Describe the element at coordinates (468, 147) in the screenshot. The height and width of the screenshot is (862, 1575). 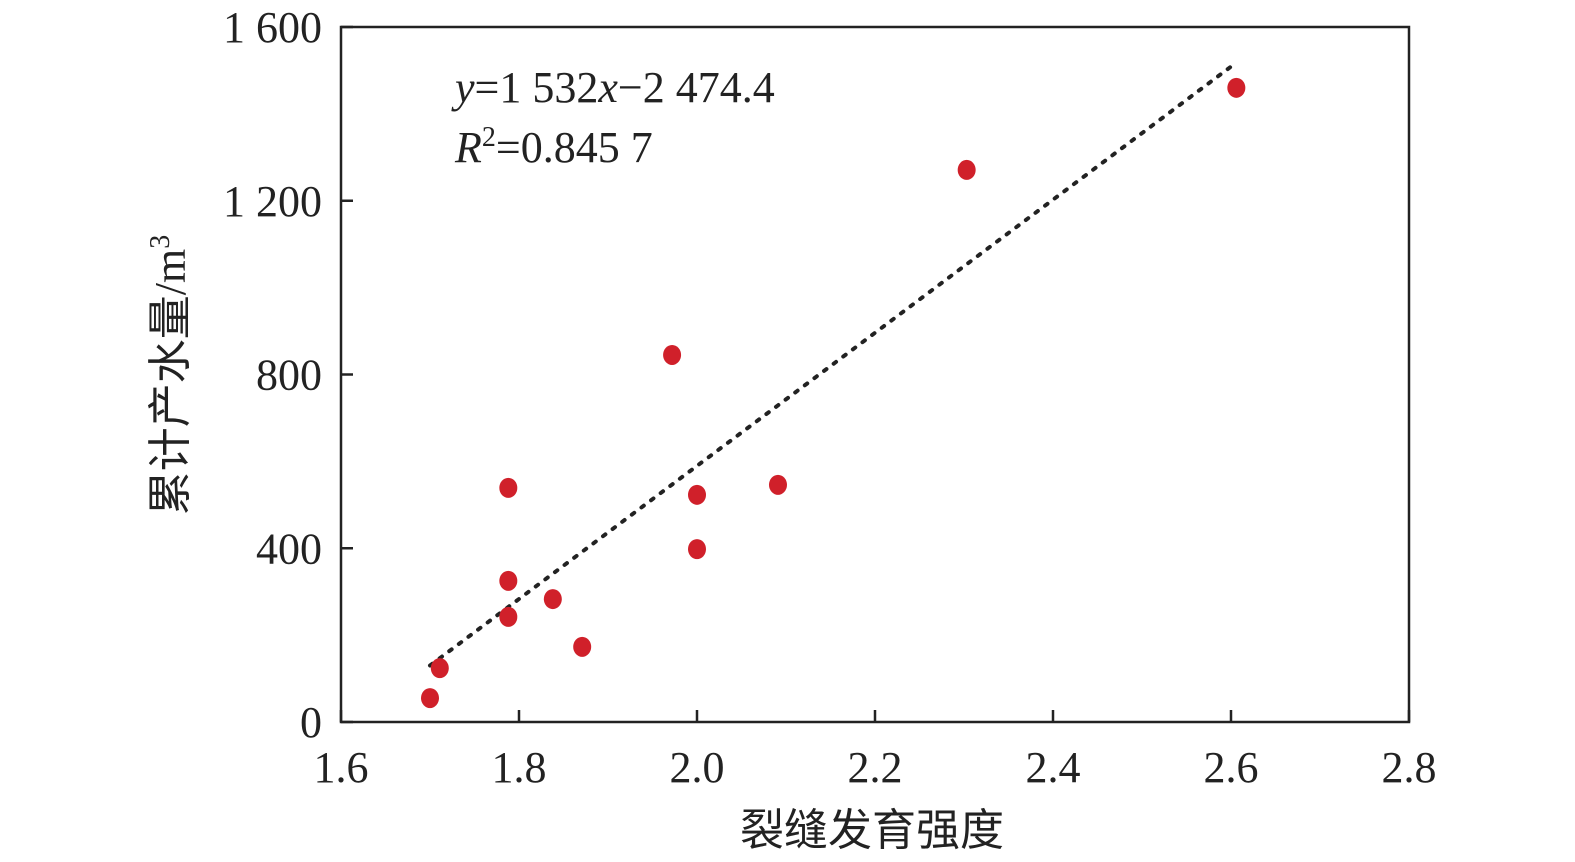
I see `r2-part: R` at that location.